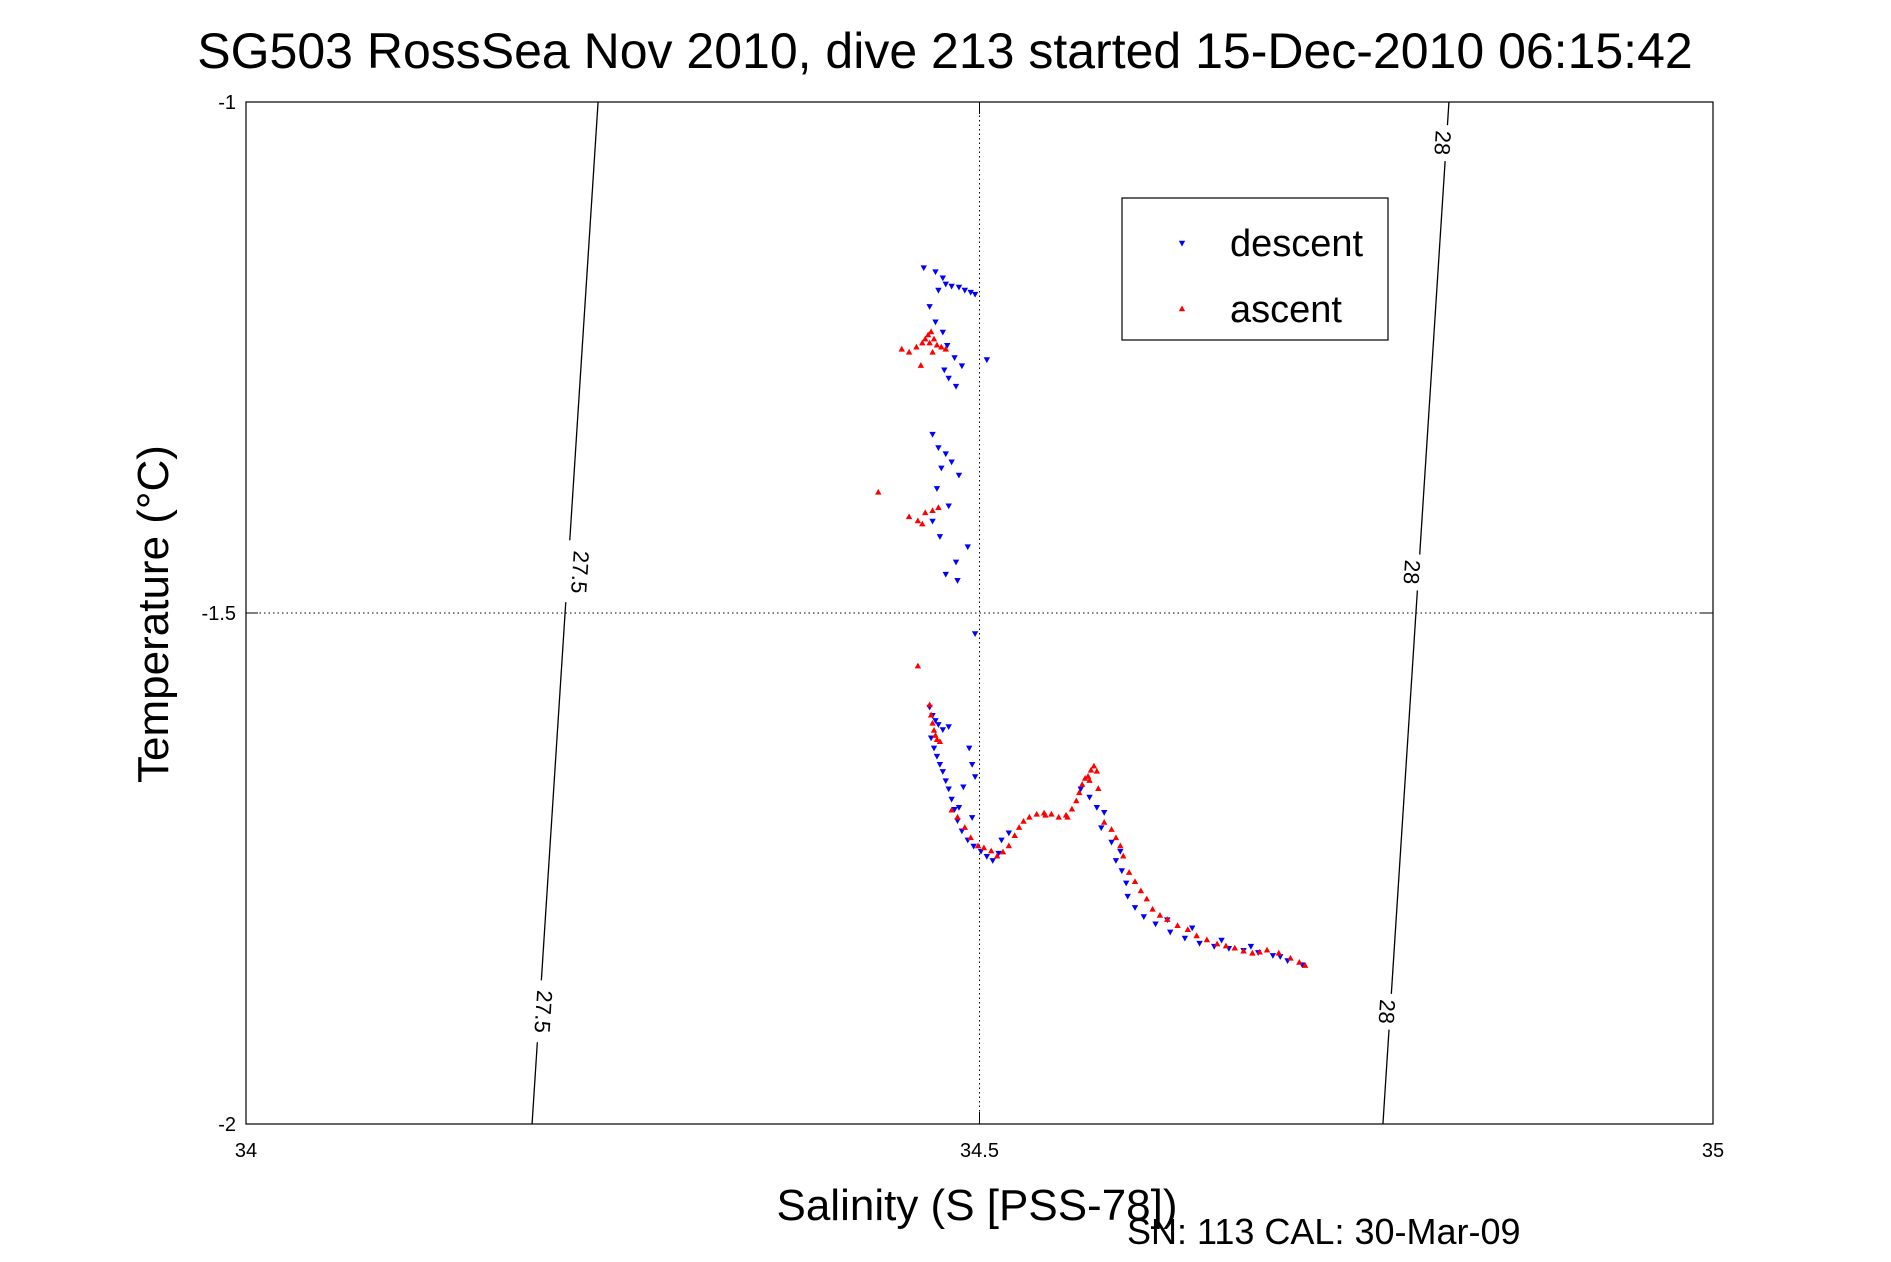 The image size is (1891, 1262). What do you see at coordinates (1286, 310) in the screenshot?
I see `legend-label-ascent: ascent` at bounding box center [1286, 310].